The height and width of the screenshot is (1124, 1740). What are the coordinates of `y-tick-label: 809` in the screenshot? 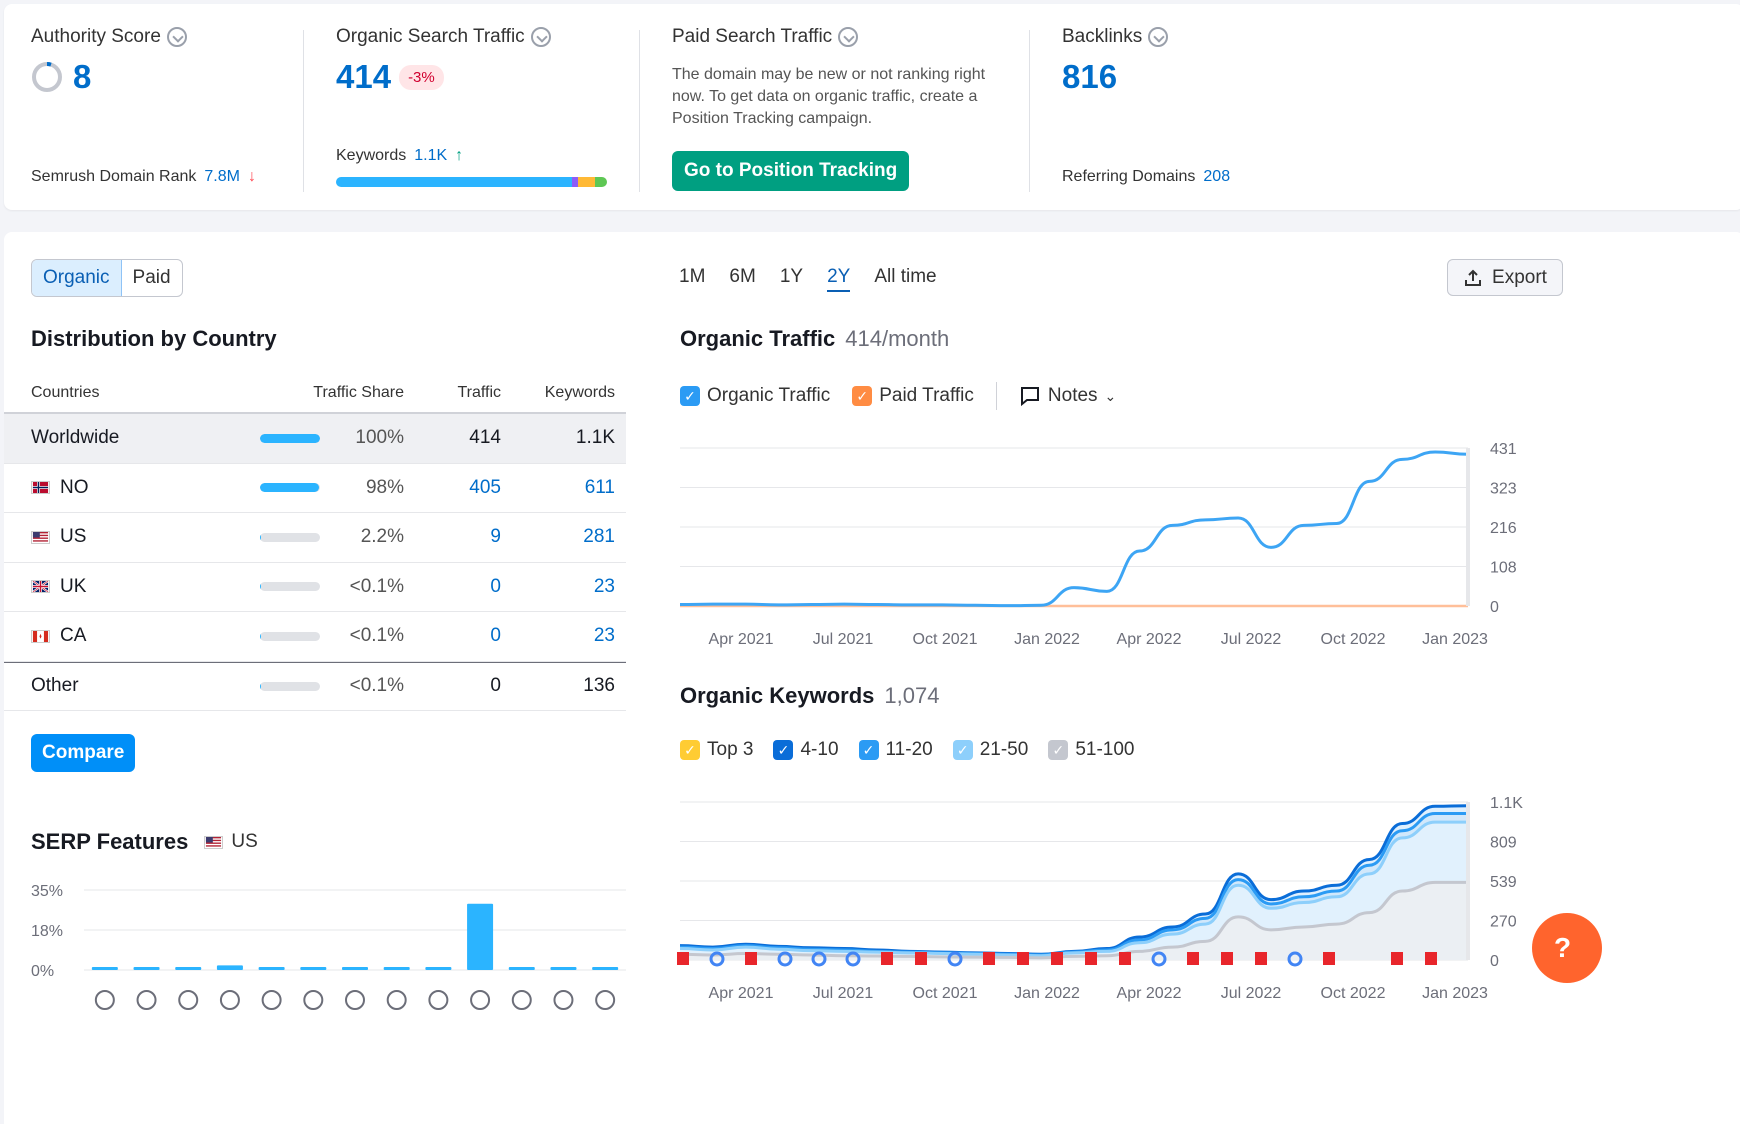 It's located at (1503, 843).